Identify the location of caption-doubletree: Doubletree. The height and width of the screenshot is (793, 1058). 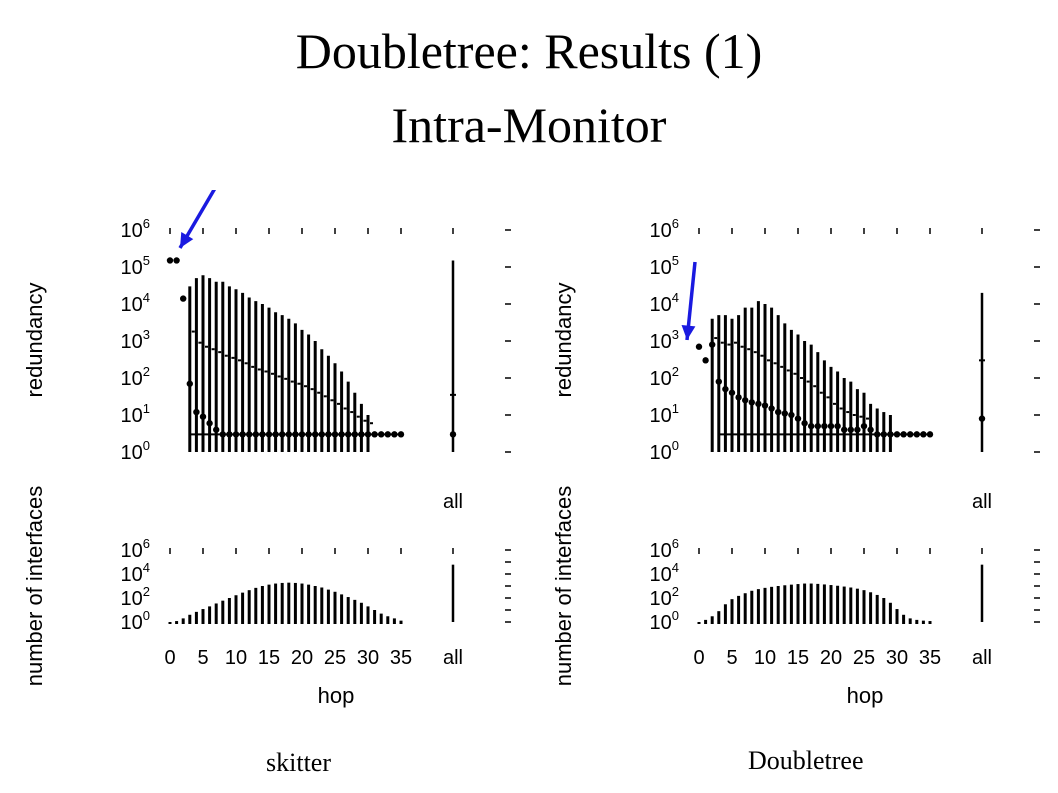
(806, 760).